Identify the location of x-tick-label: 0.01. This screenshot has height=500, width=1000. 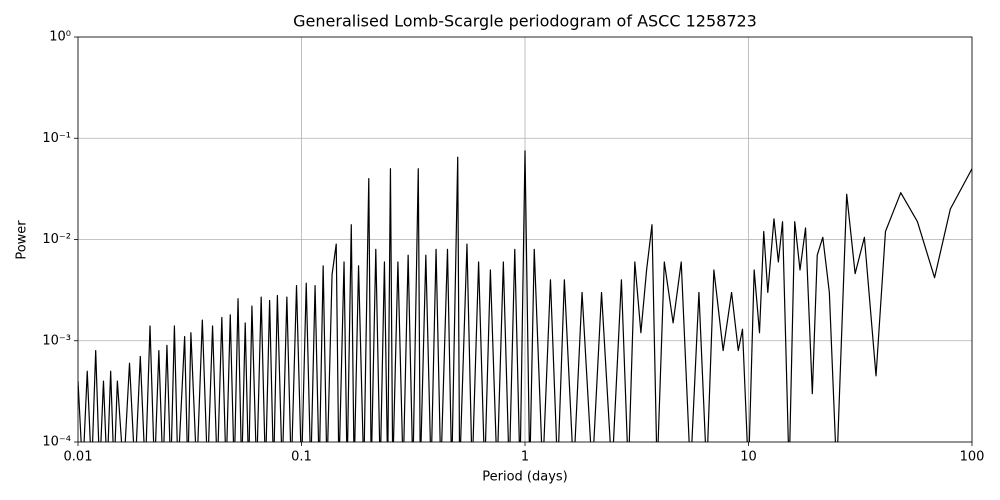
(78, 457).